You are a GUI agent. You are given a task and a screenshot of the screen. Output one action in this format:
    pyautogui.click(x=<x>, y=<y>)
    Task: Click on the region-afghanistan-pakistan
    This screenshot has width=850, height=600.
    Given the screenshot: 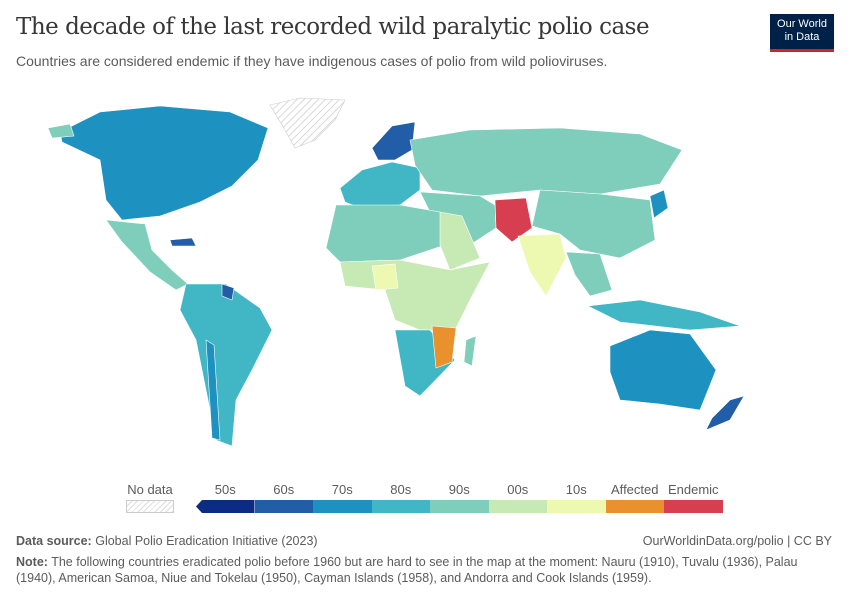 What is the action you would take?
    pyautogui.click(x=513, y=220)
    